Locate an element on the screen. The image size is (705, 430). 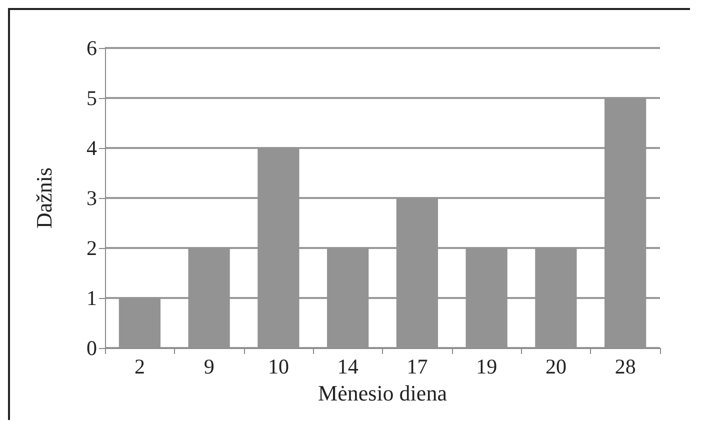
y-tick-label: 2 is located at coordinates (91, 248).